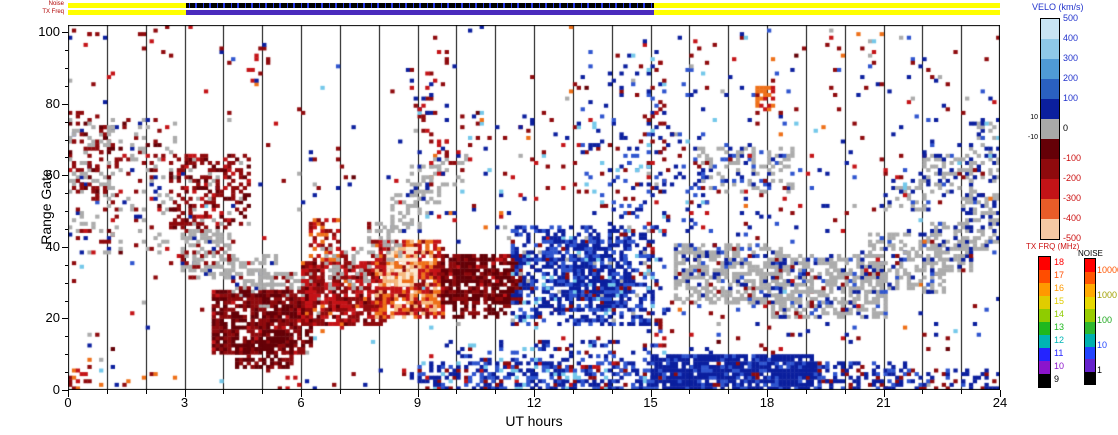 The height and width of the screenshot is (435, 1118). What do you see at coordinates (534, 402) in the screenshot?
I see `x-tick-label: 12` at bounding box center [534, 402].